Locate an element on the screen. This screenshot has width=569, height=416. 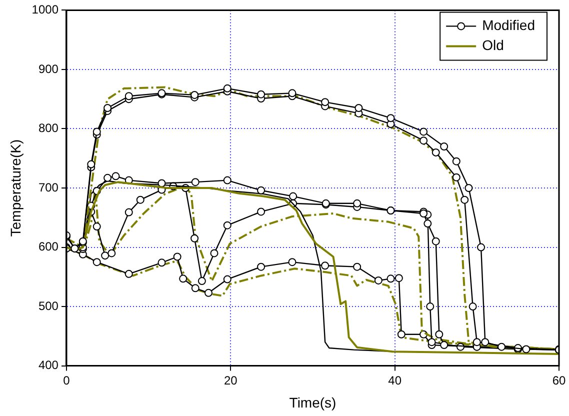
y-tick-label: 800 is located at coordinates (48, 128).